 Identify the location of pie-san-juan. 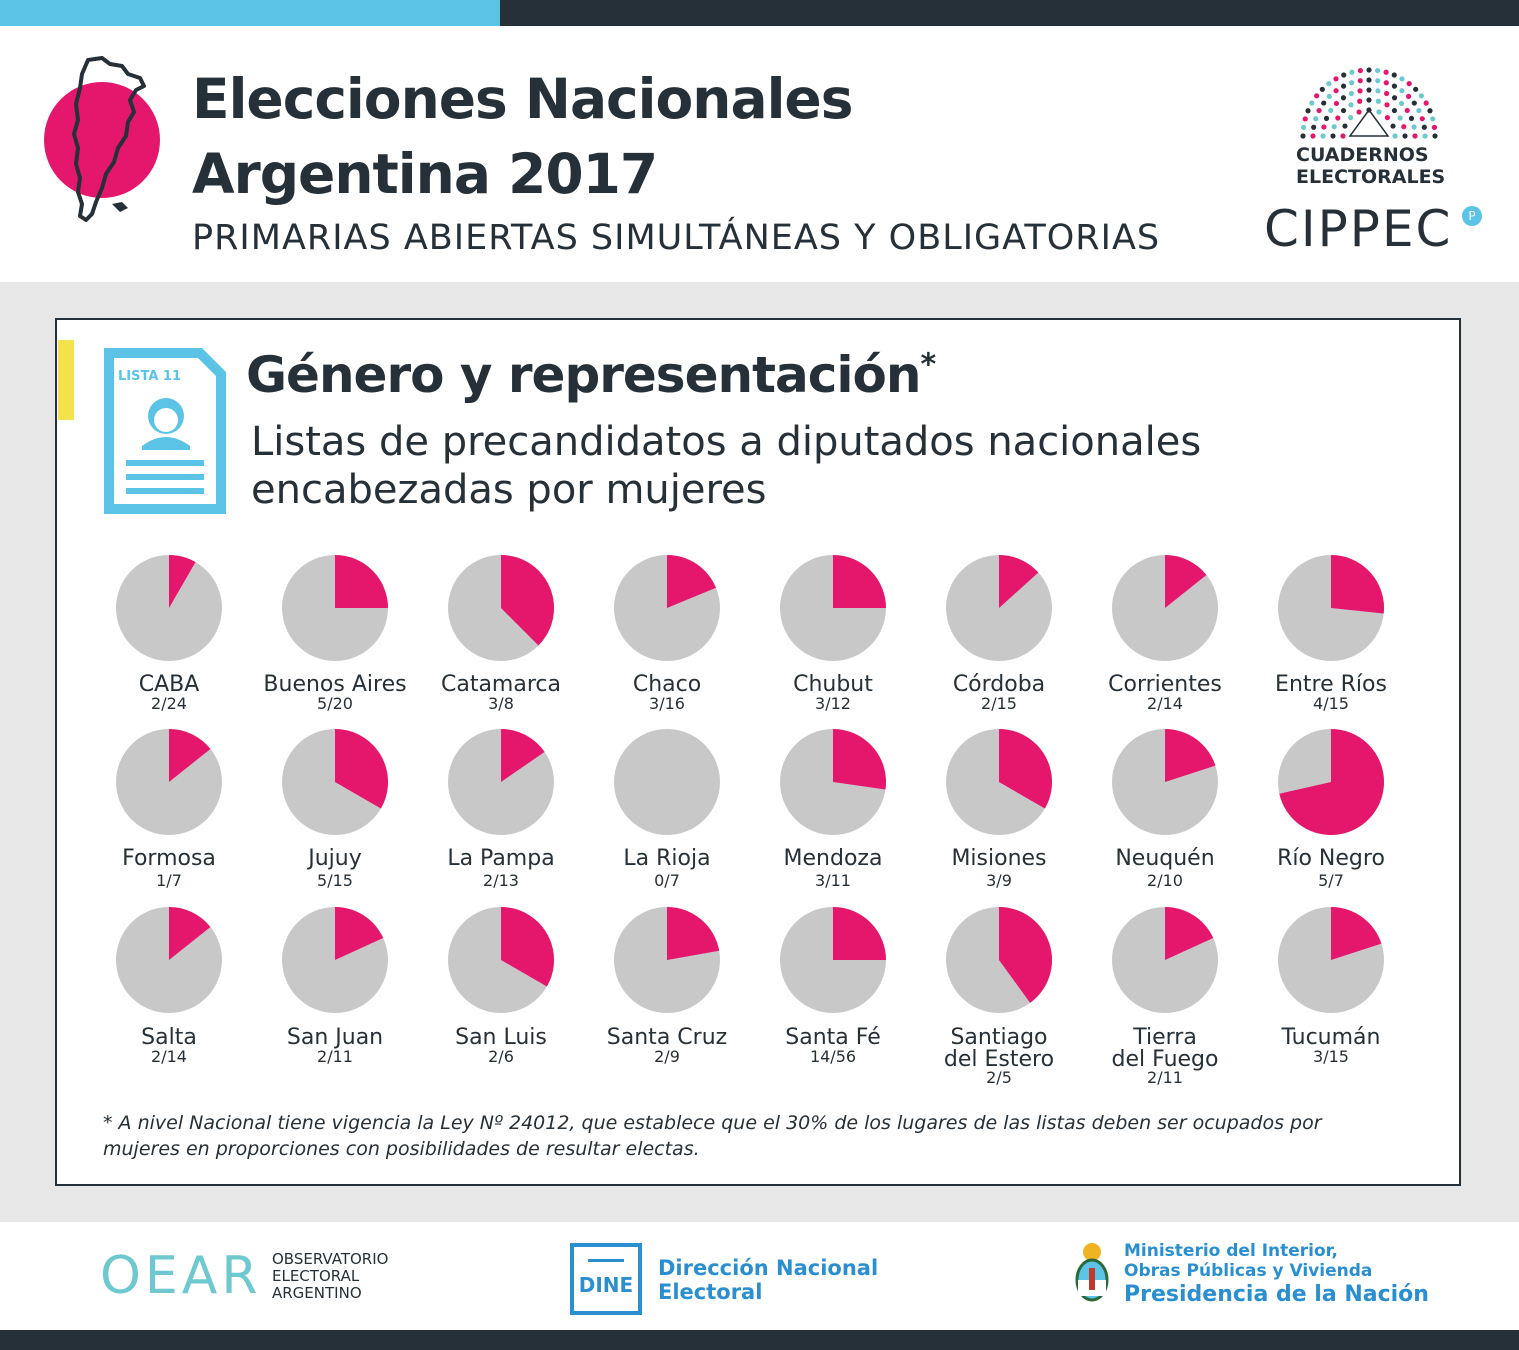
(335, 960).